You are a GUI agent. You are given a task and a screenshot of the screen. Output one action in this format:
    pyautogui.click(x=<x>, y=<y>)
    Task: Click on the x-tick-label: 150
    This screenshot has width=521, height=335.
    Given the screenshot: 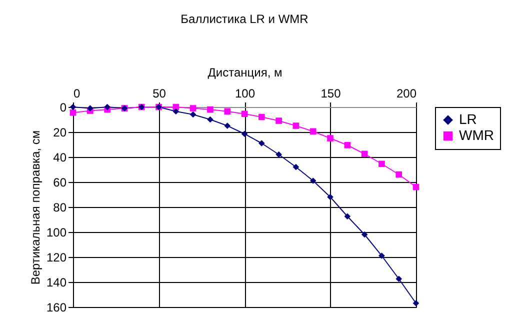 What is the action you would take?
    pyautogui.click(x=331, y=93)
    